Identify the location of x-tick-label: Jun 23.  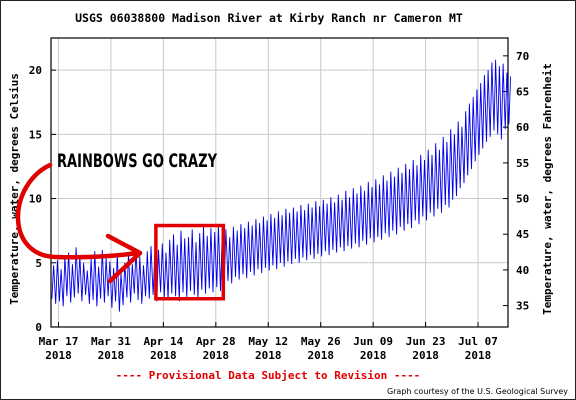
(426, 341).